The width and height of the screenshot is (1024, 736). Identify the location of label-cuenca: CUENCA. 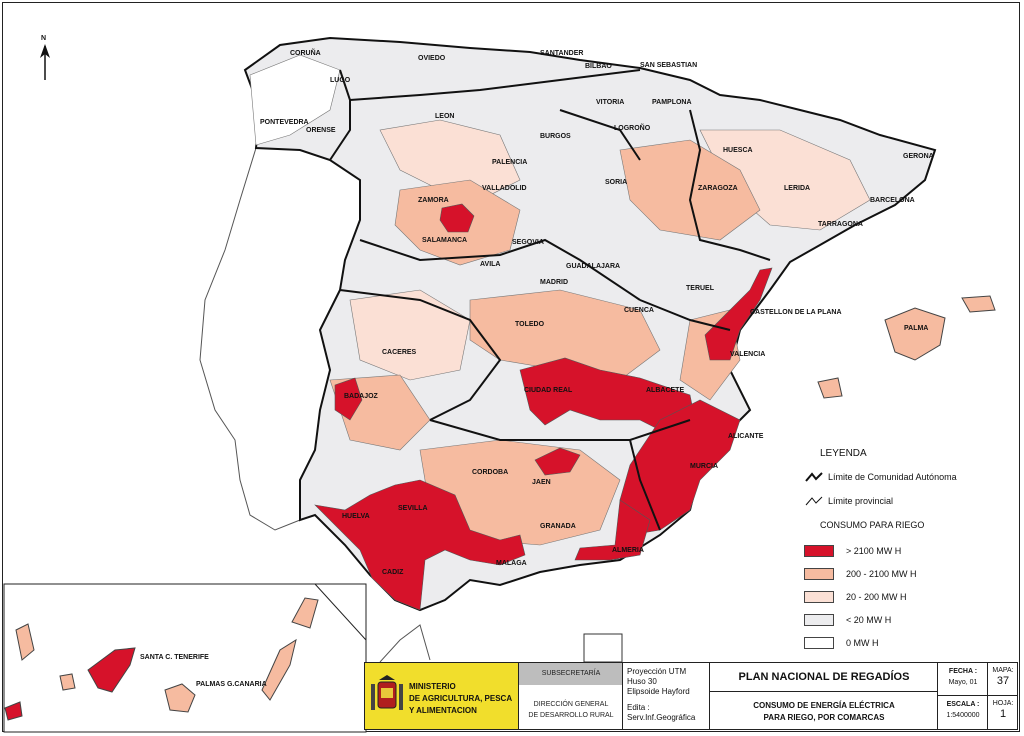
(639, 310).